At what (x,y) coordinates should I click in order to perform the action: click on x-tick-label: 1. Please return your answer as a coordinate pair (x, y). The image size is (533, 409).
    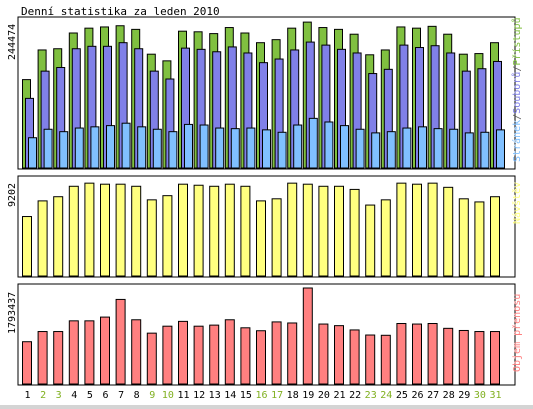
    Looking at the image, I should click on (27, 395).